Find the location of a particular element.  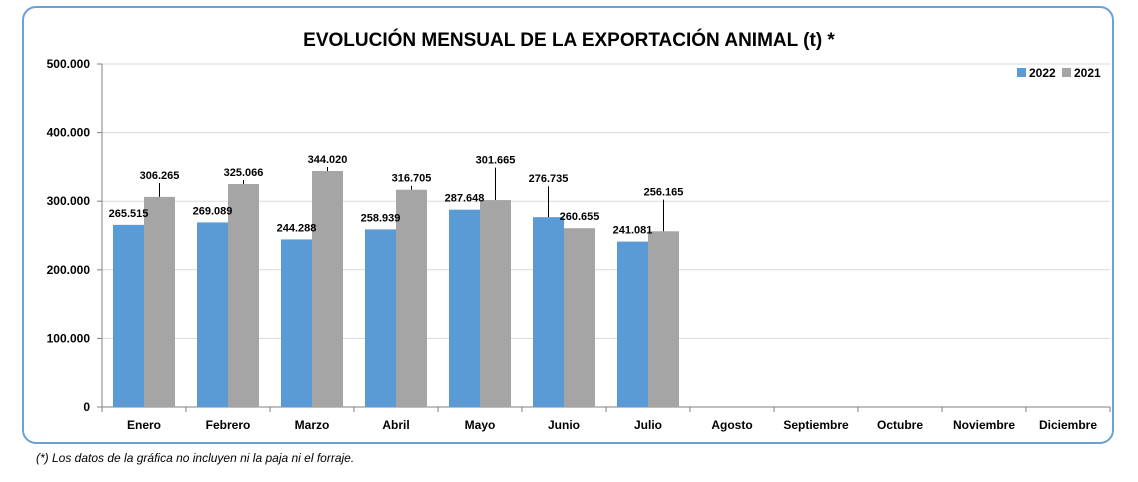

x-tick-label: Marzo is located at coordinates (312, 425).